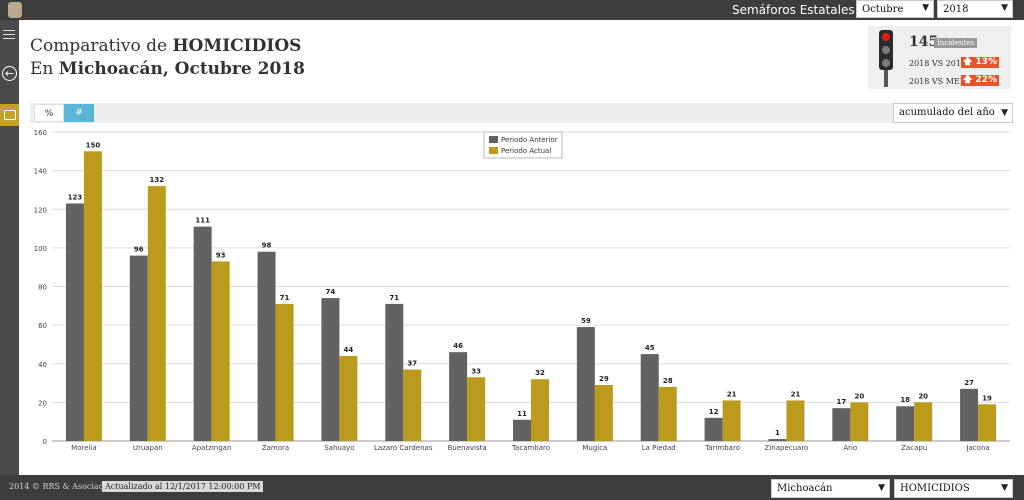 This screenshot has width=1024, height=500. I want to click on y-tick-label: 100, so click(40, 249).